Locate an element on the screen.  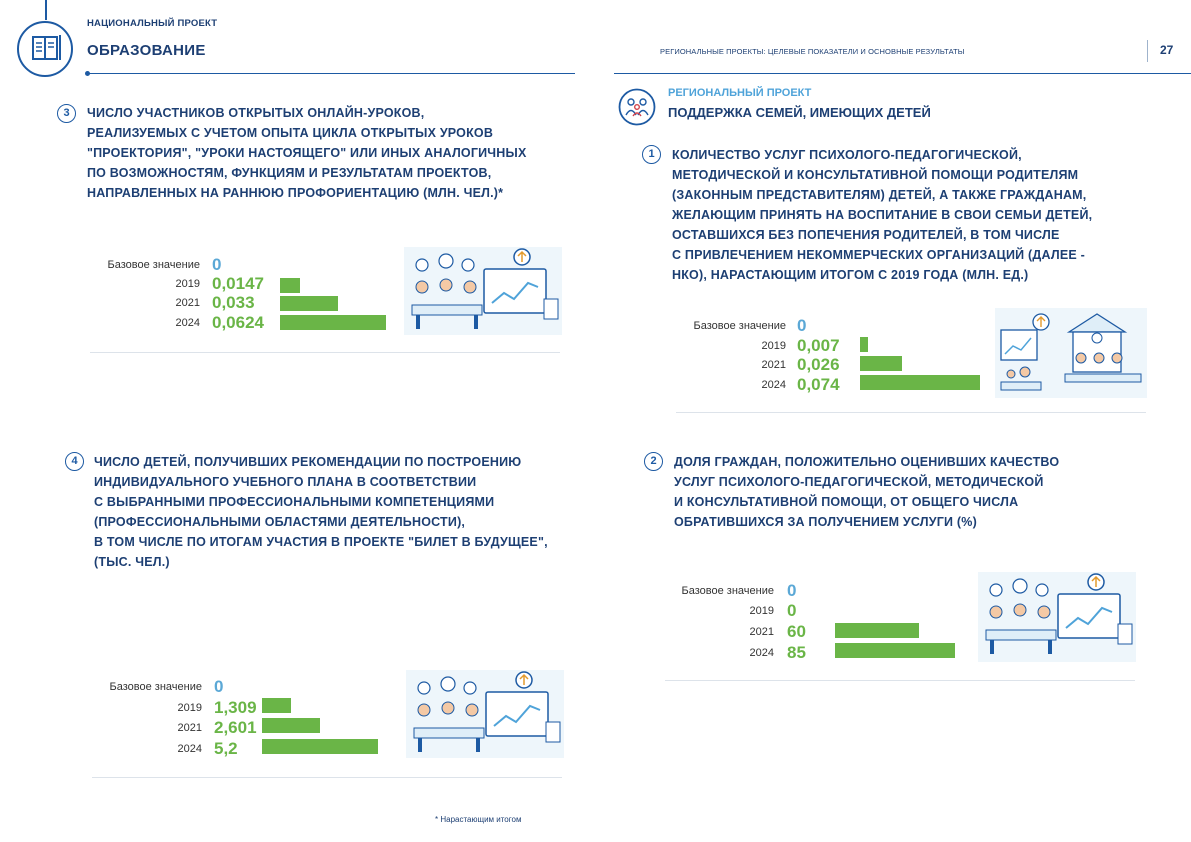
row-value: 5,2 is located at coordinates (226, 748).